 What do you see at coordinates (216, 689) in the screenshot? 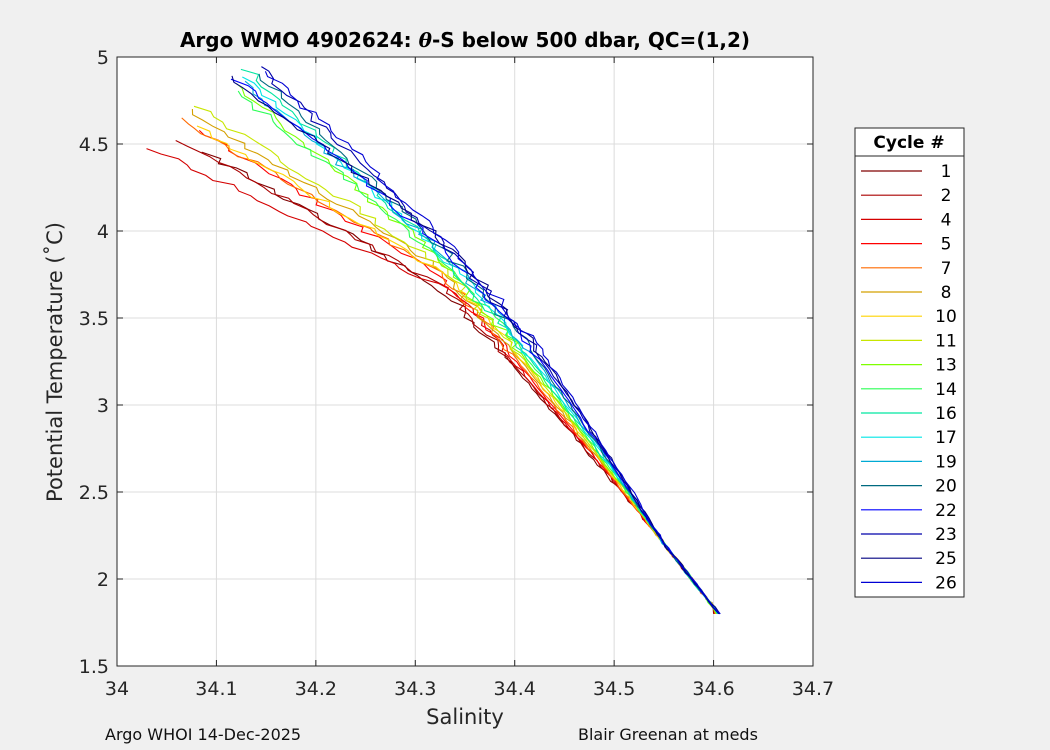
I see `x-tick-label: 34.1` at bounding box center [216, 689].